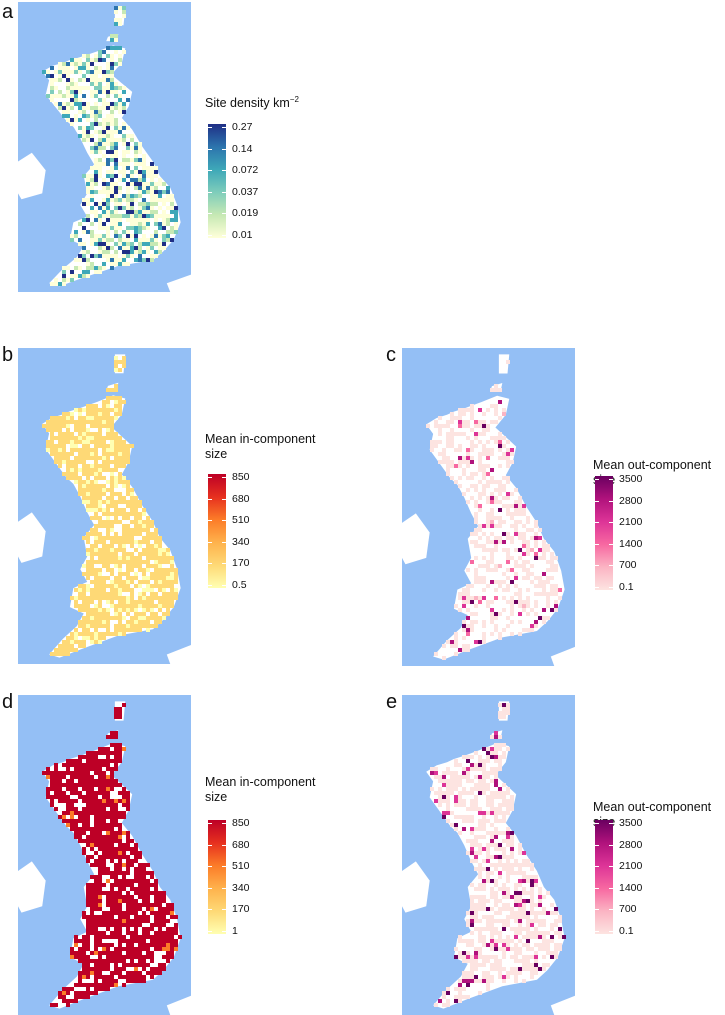 The width and height of the screenshot is (725, 1015). Describe the element at coordinates (241, 866) in the screenshot. I see `legend-tick-label: 510` at that location.